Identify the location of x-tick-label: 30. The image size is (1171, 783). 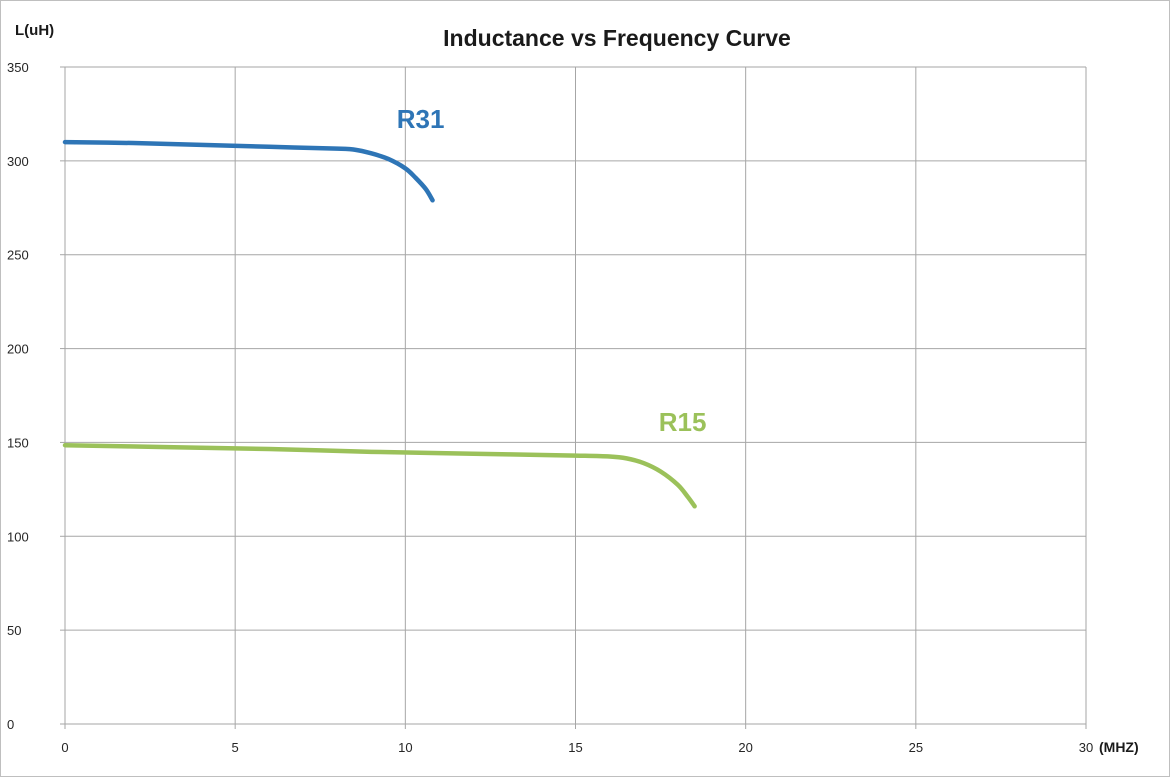
(1086, 747).